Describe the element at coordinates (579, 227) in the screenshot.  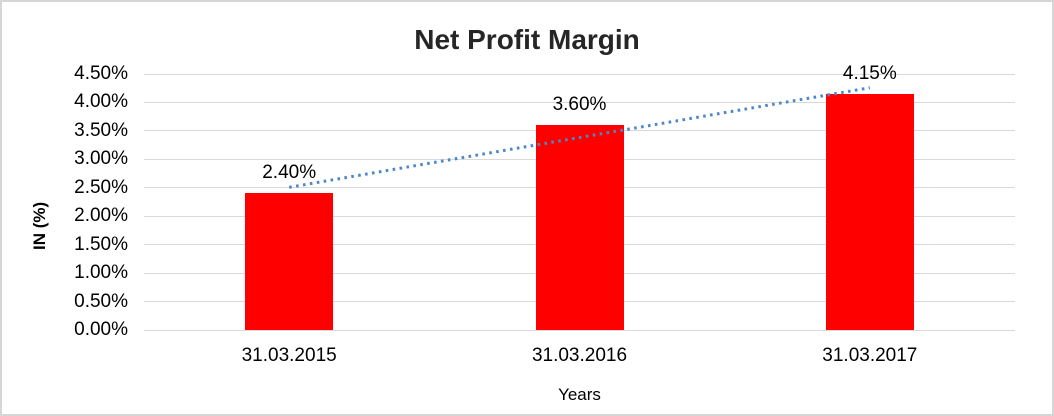
I see `bar-31.03.2016` at that location.